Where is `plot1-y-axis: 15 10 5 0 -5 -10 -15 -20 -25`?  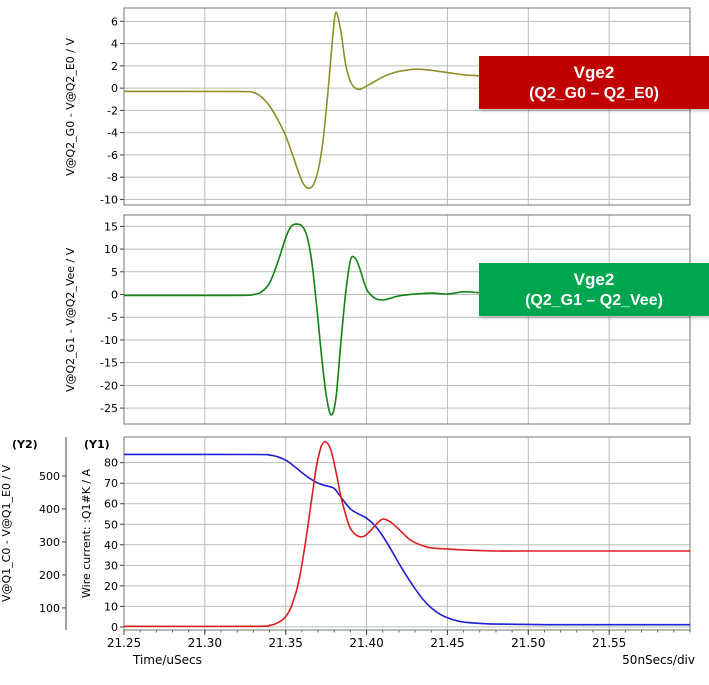
plot1-y-axis: 15 10 5 0 -5 -10 -15 -20 -25 is located at coordinates (112, 317).